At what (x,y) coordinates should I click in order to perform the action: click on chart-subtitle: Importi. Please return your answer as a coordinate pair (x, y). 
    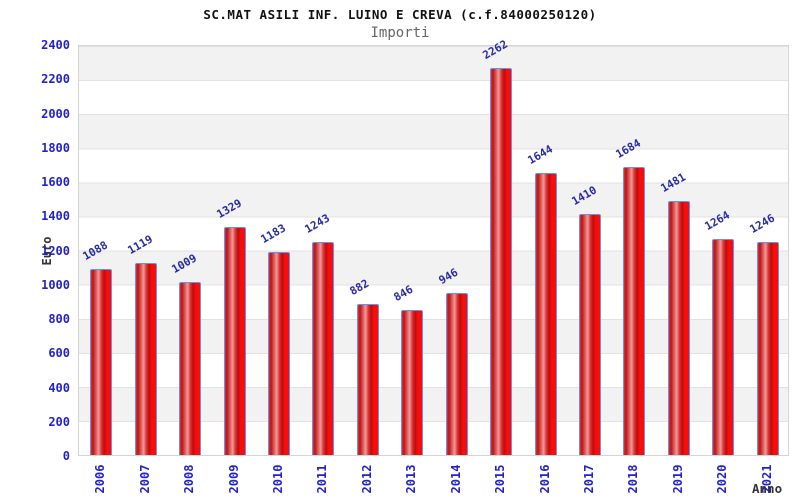
    Looking at the image, I should click on (400, 33).